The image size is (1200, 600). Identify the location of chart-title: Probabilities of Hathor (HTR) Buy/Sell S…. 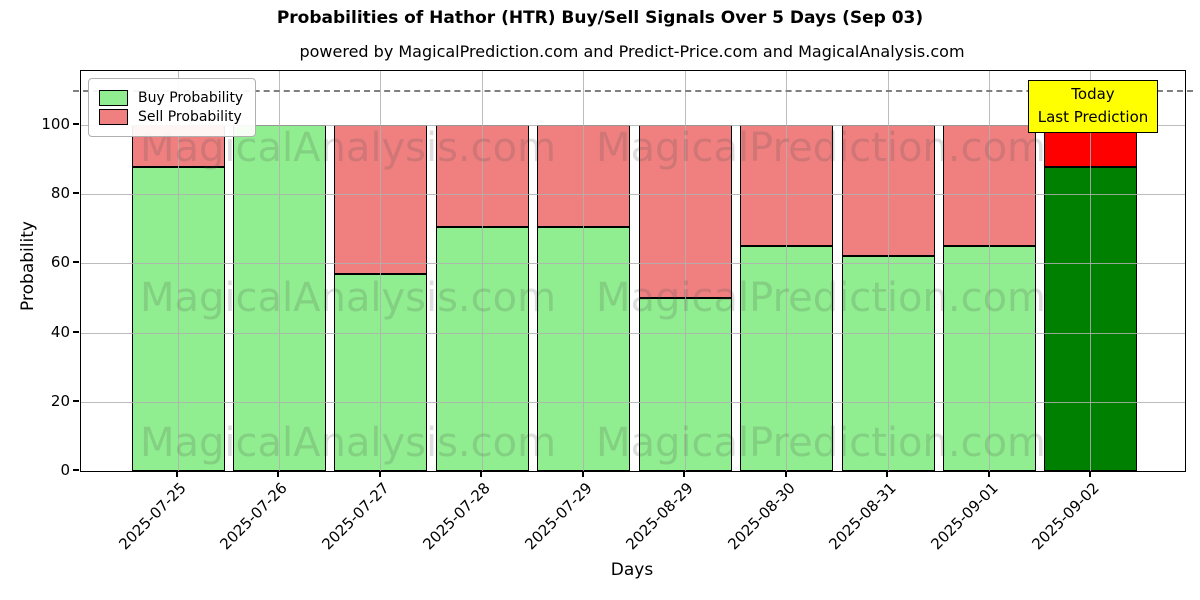
(600, 18).